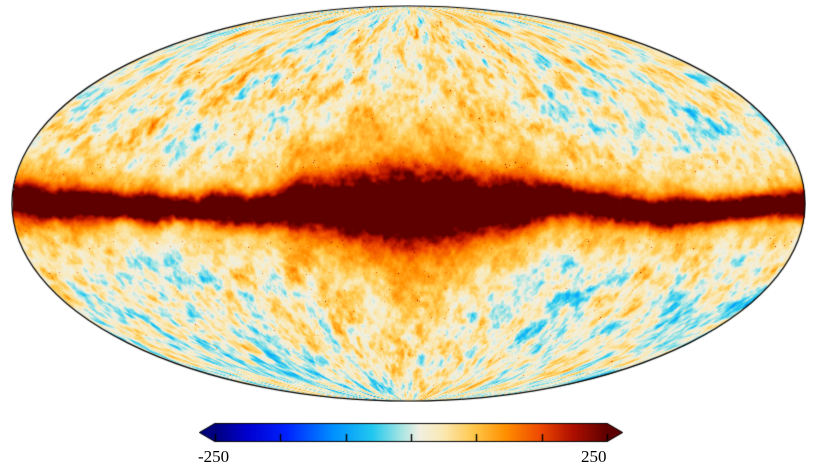 This screenshot has height=474, width=817. What do you see at coordinates (594, 456) in the screenshot?
I see `colorbar-max-label: 250` at bounding box center [594, 456].